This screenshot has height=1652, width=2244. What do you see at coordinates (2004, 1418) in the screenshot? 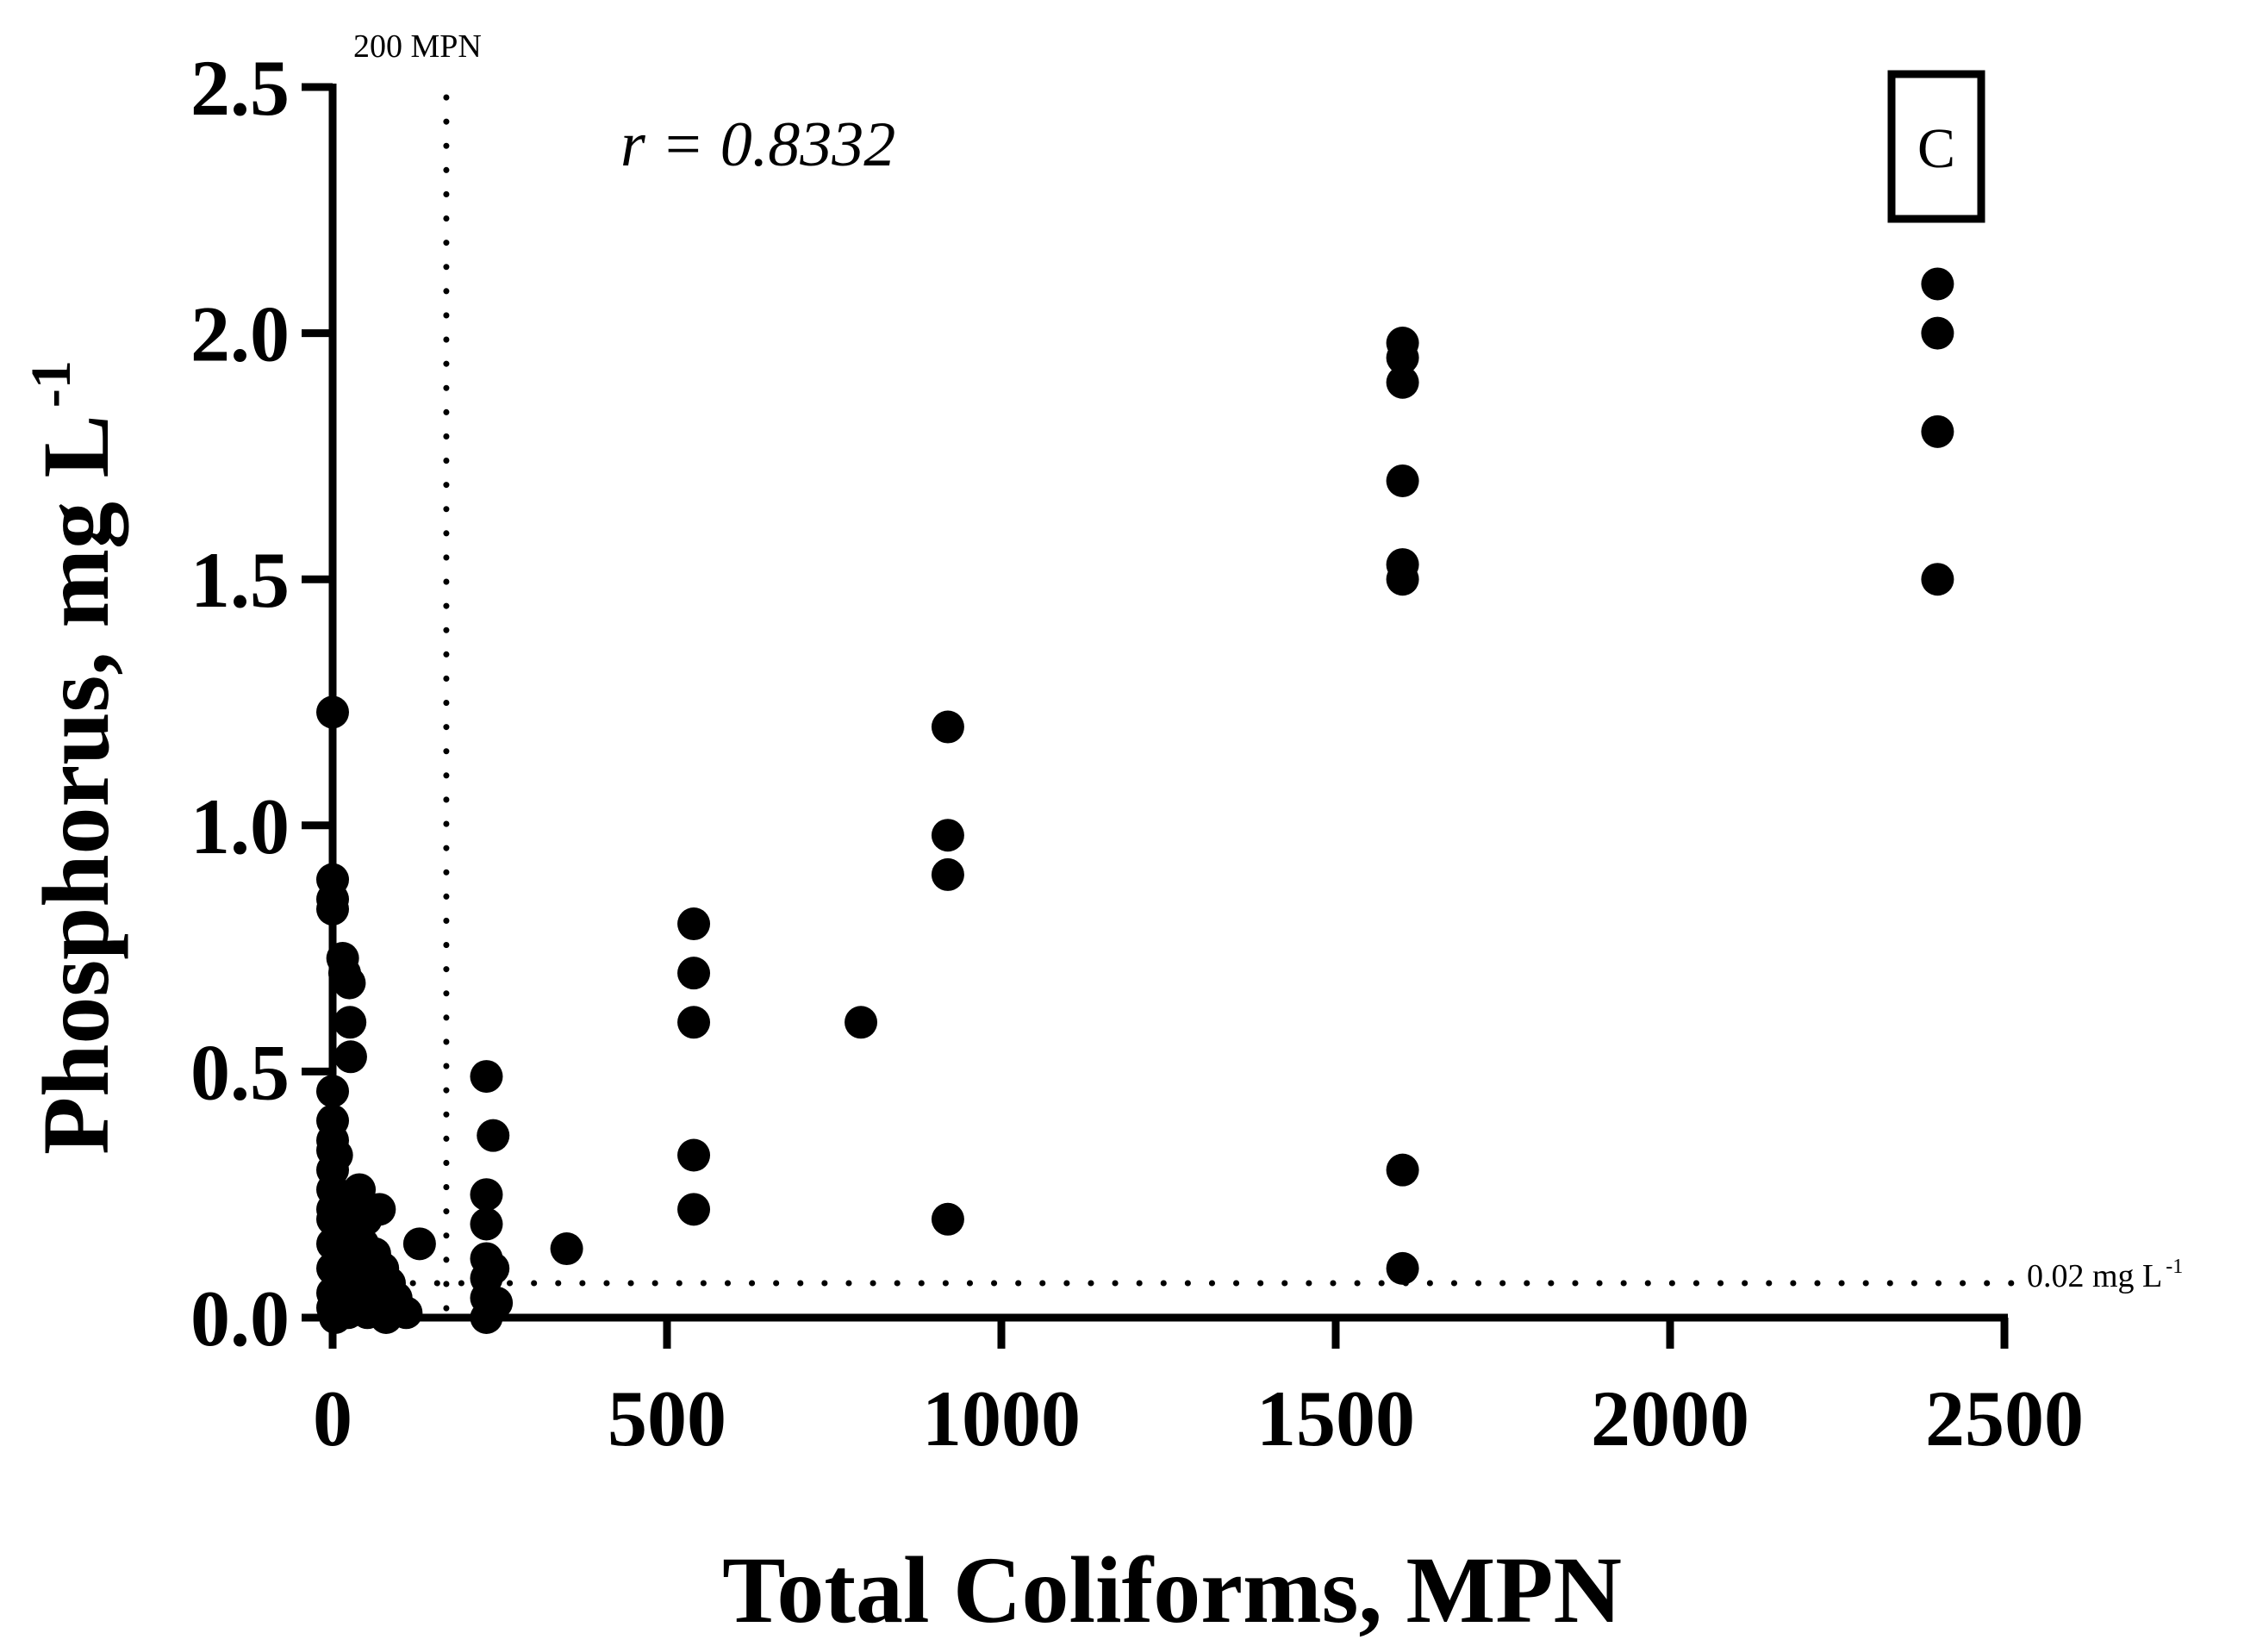
I see `x-tick-label: 2500` at bounding box center [2004, 1418].